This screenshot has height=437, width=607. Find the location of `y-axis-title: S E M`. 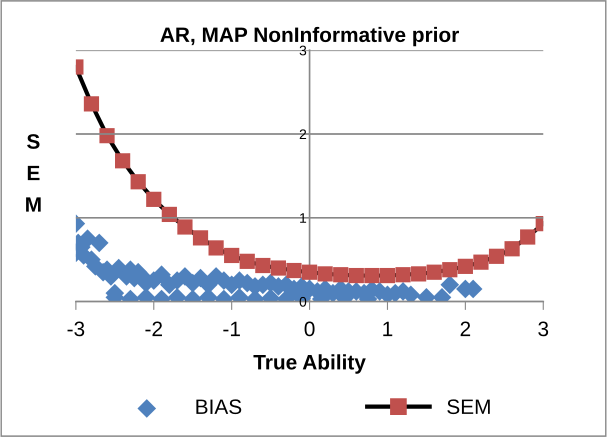

y-axis-title: S E M is located at coordinates (33, 173).